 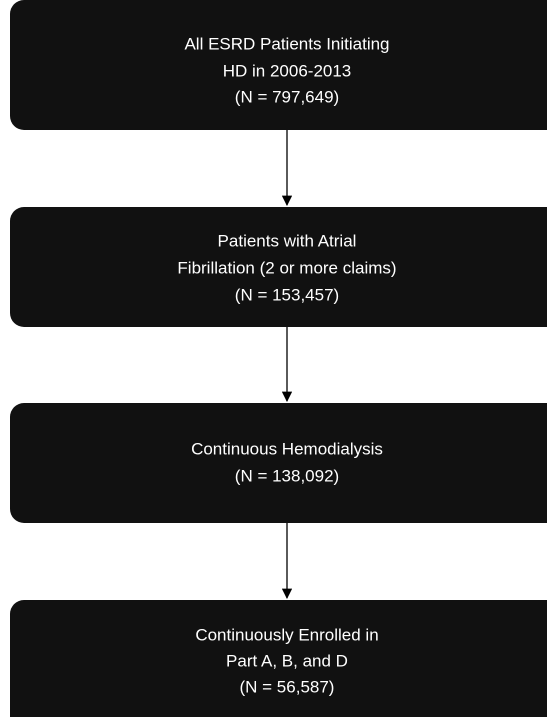 I want to click on node-text: Continuously Enrolled in, so click(x=286, y=634).